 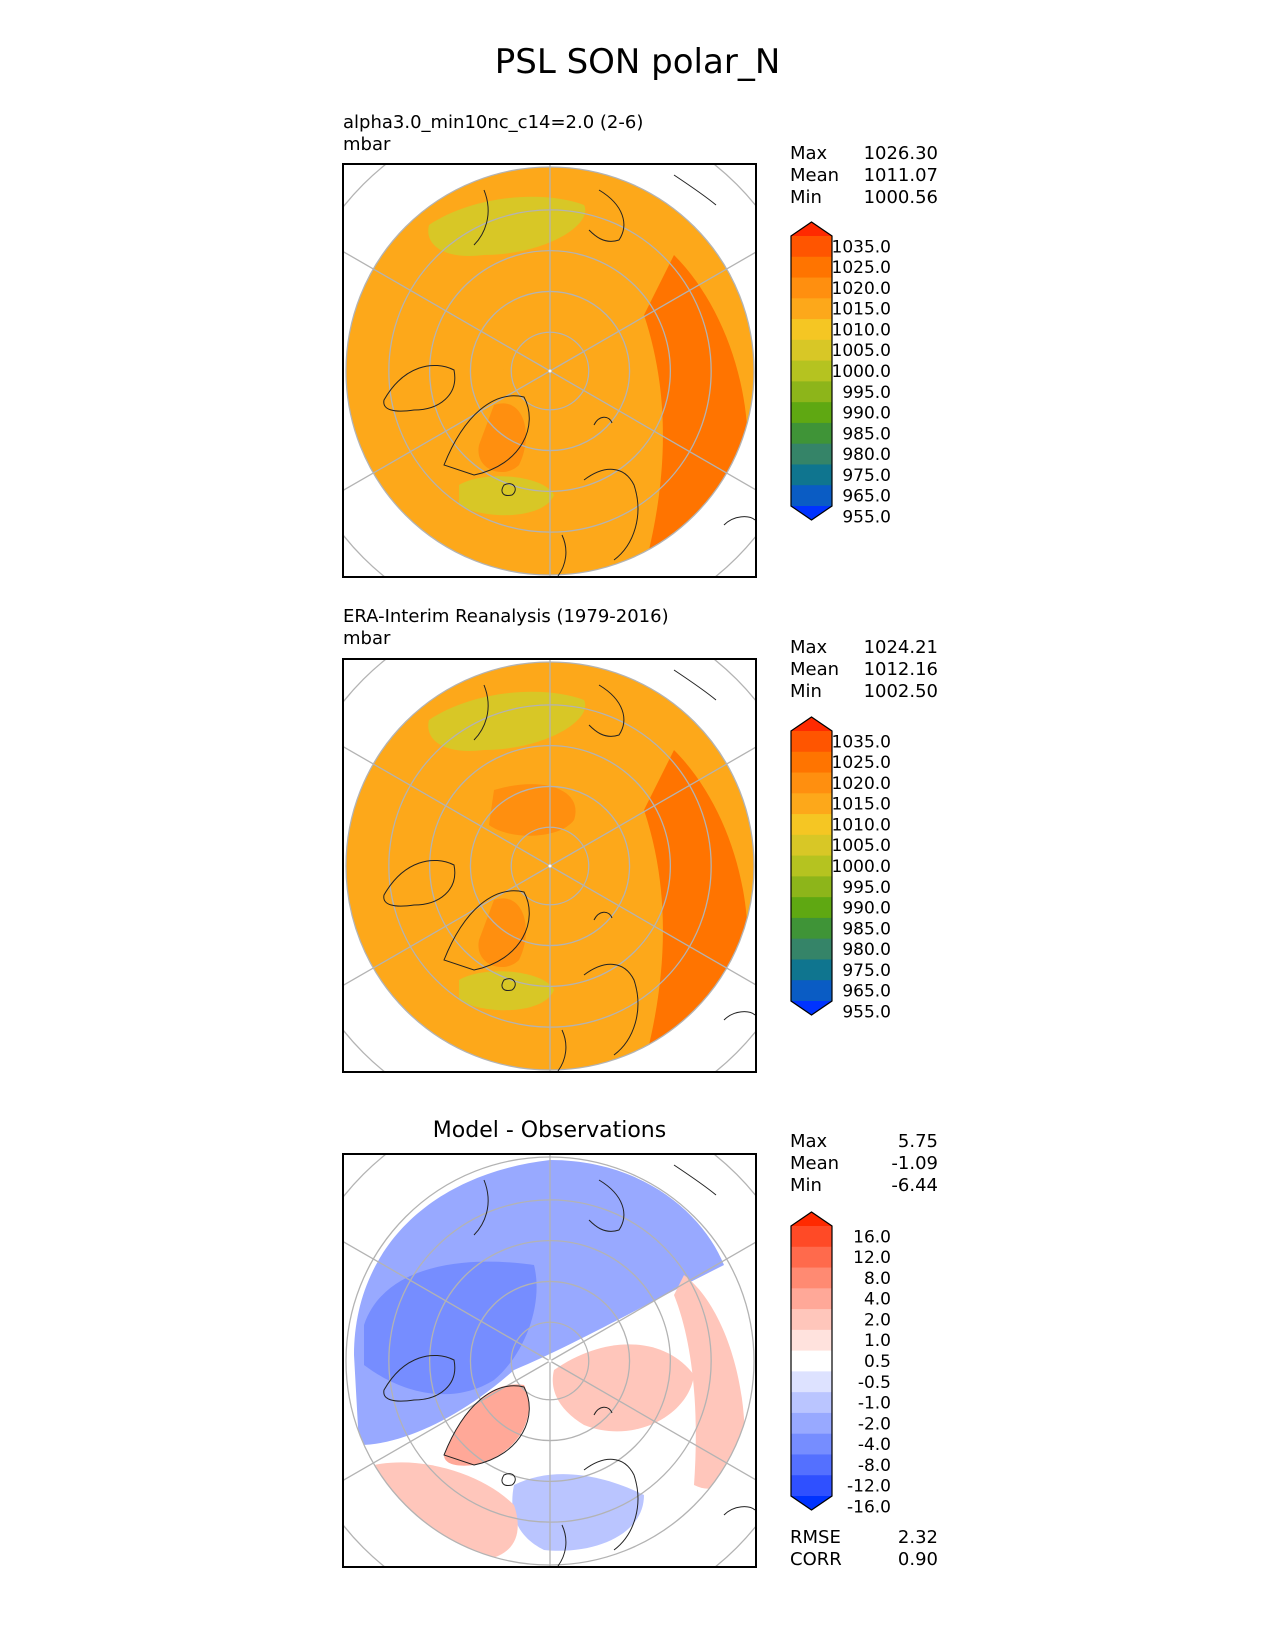 What do you see at coordinates (866, 414) in the screenshot?
I see `colorbar-tick-label: 990.0` at bounding box center [866, 414].